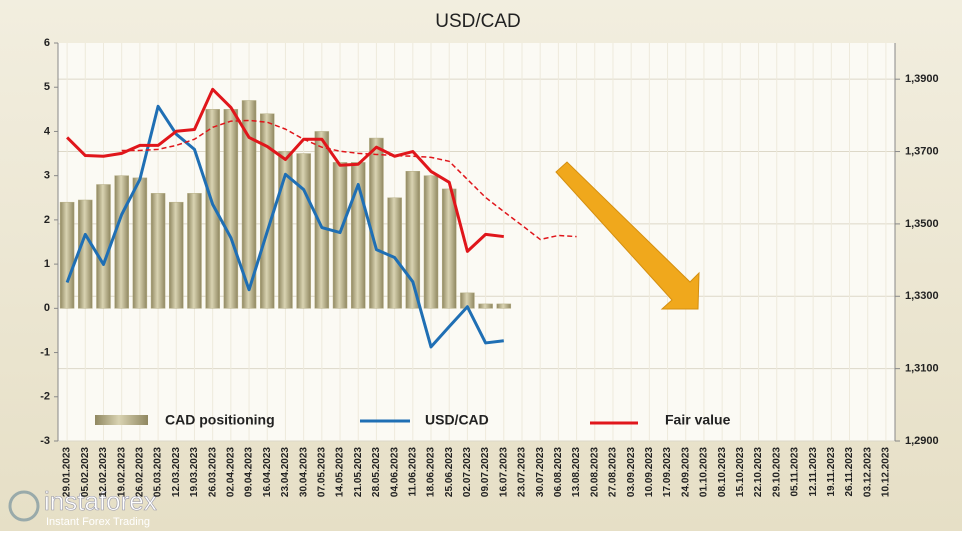 The height and width of the screenshot is (536, 962). What do you see at coordinates (45, 352) in the screenshot?
I see `y-tick-label: -1` at bounding box center [45, 352].